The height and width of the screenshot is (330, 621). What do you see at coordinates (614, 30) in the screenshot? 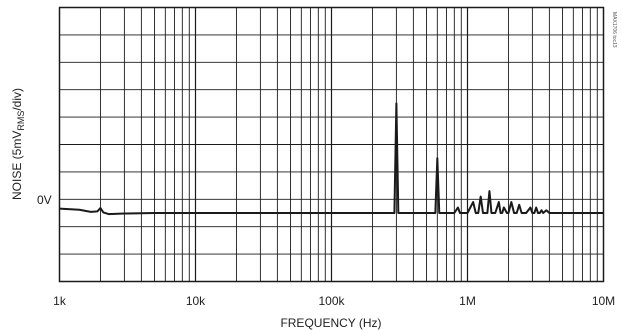
I see `figure-id-note: MAX1706 toc13` at bounding box center [614, 30].